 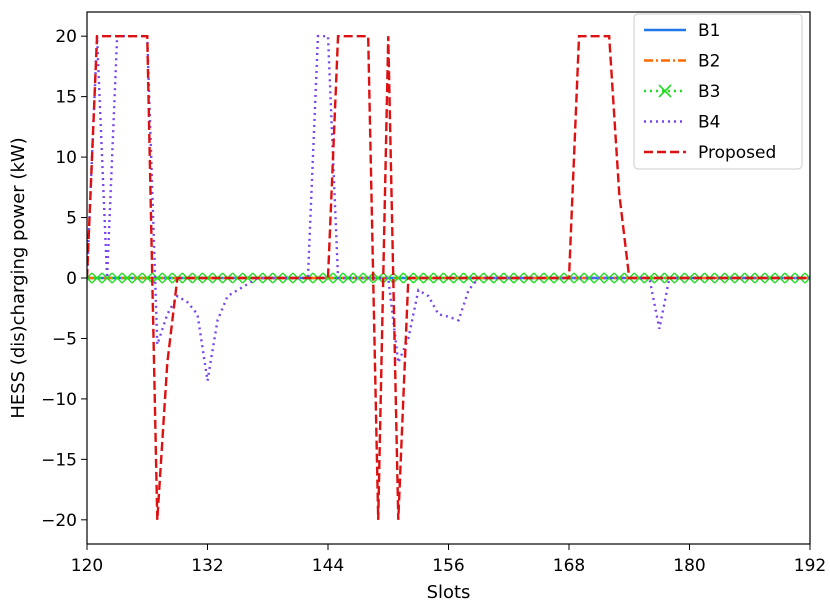 I want to click on x-tick-label: 120, so click(x=87, y=566).